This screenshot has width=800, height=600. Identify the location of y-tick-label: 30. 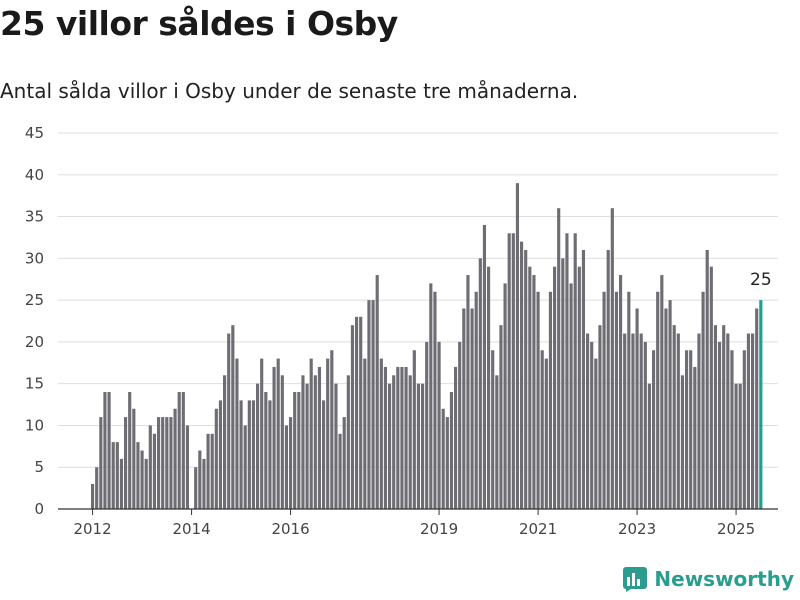
(34, 258).